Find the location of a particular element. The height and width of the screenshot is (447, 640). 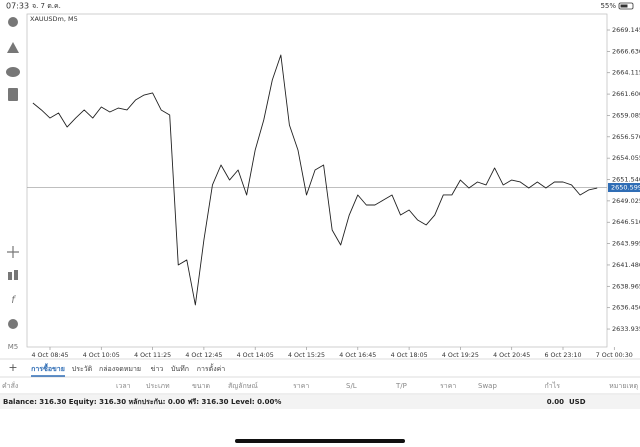

x-tick-label: 4 Oct 16:45 is located at coordinates (357, 355).